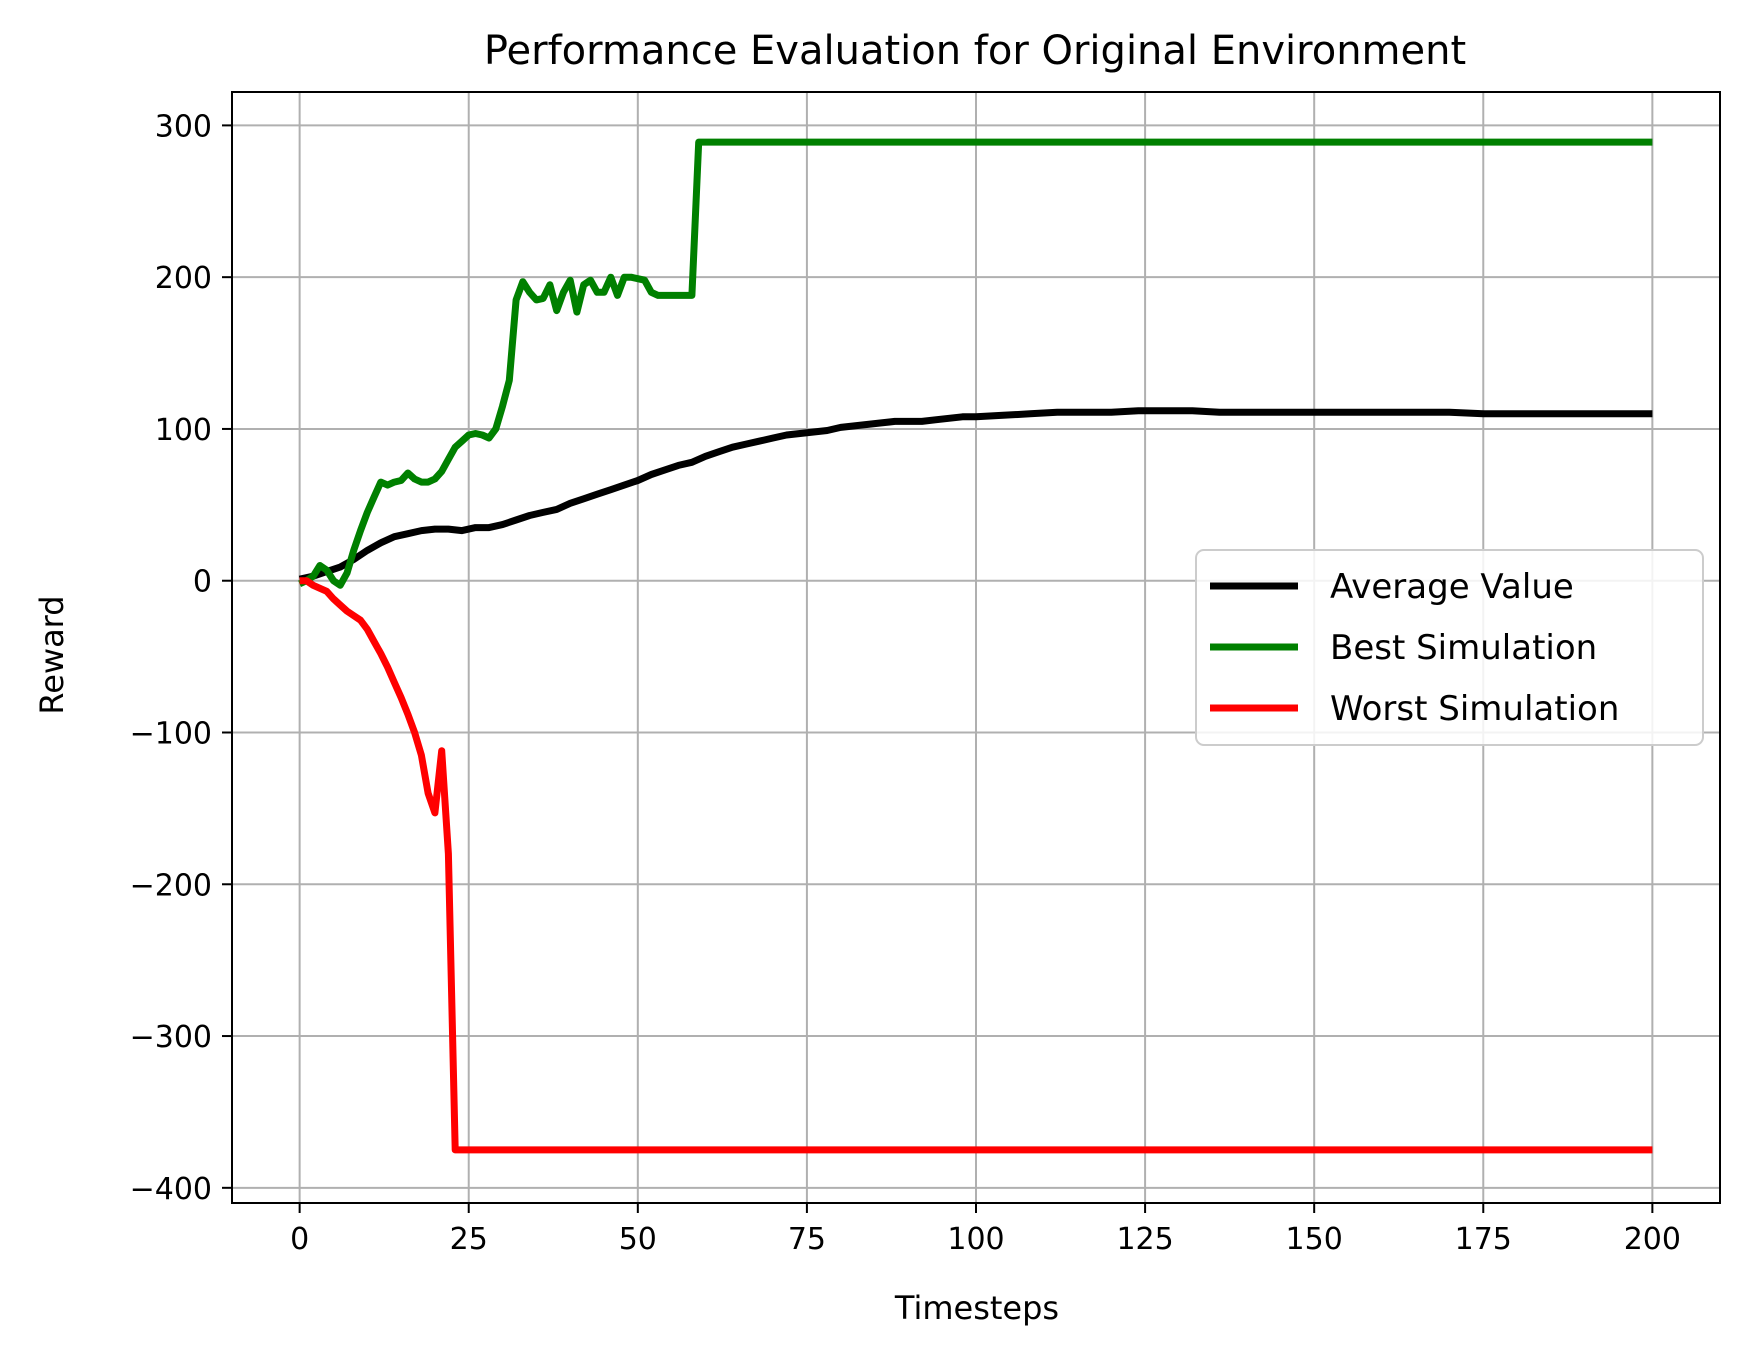 This screenshot has width=1748, height=1357. What do you see at coordinates (1314, 1239) in the screenshot?
I see `x-tick-label: 150` at bounding box center [1314, 1239].